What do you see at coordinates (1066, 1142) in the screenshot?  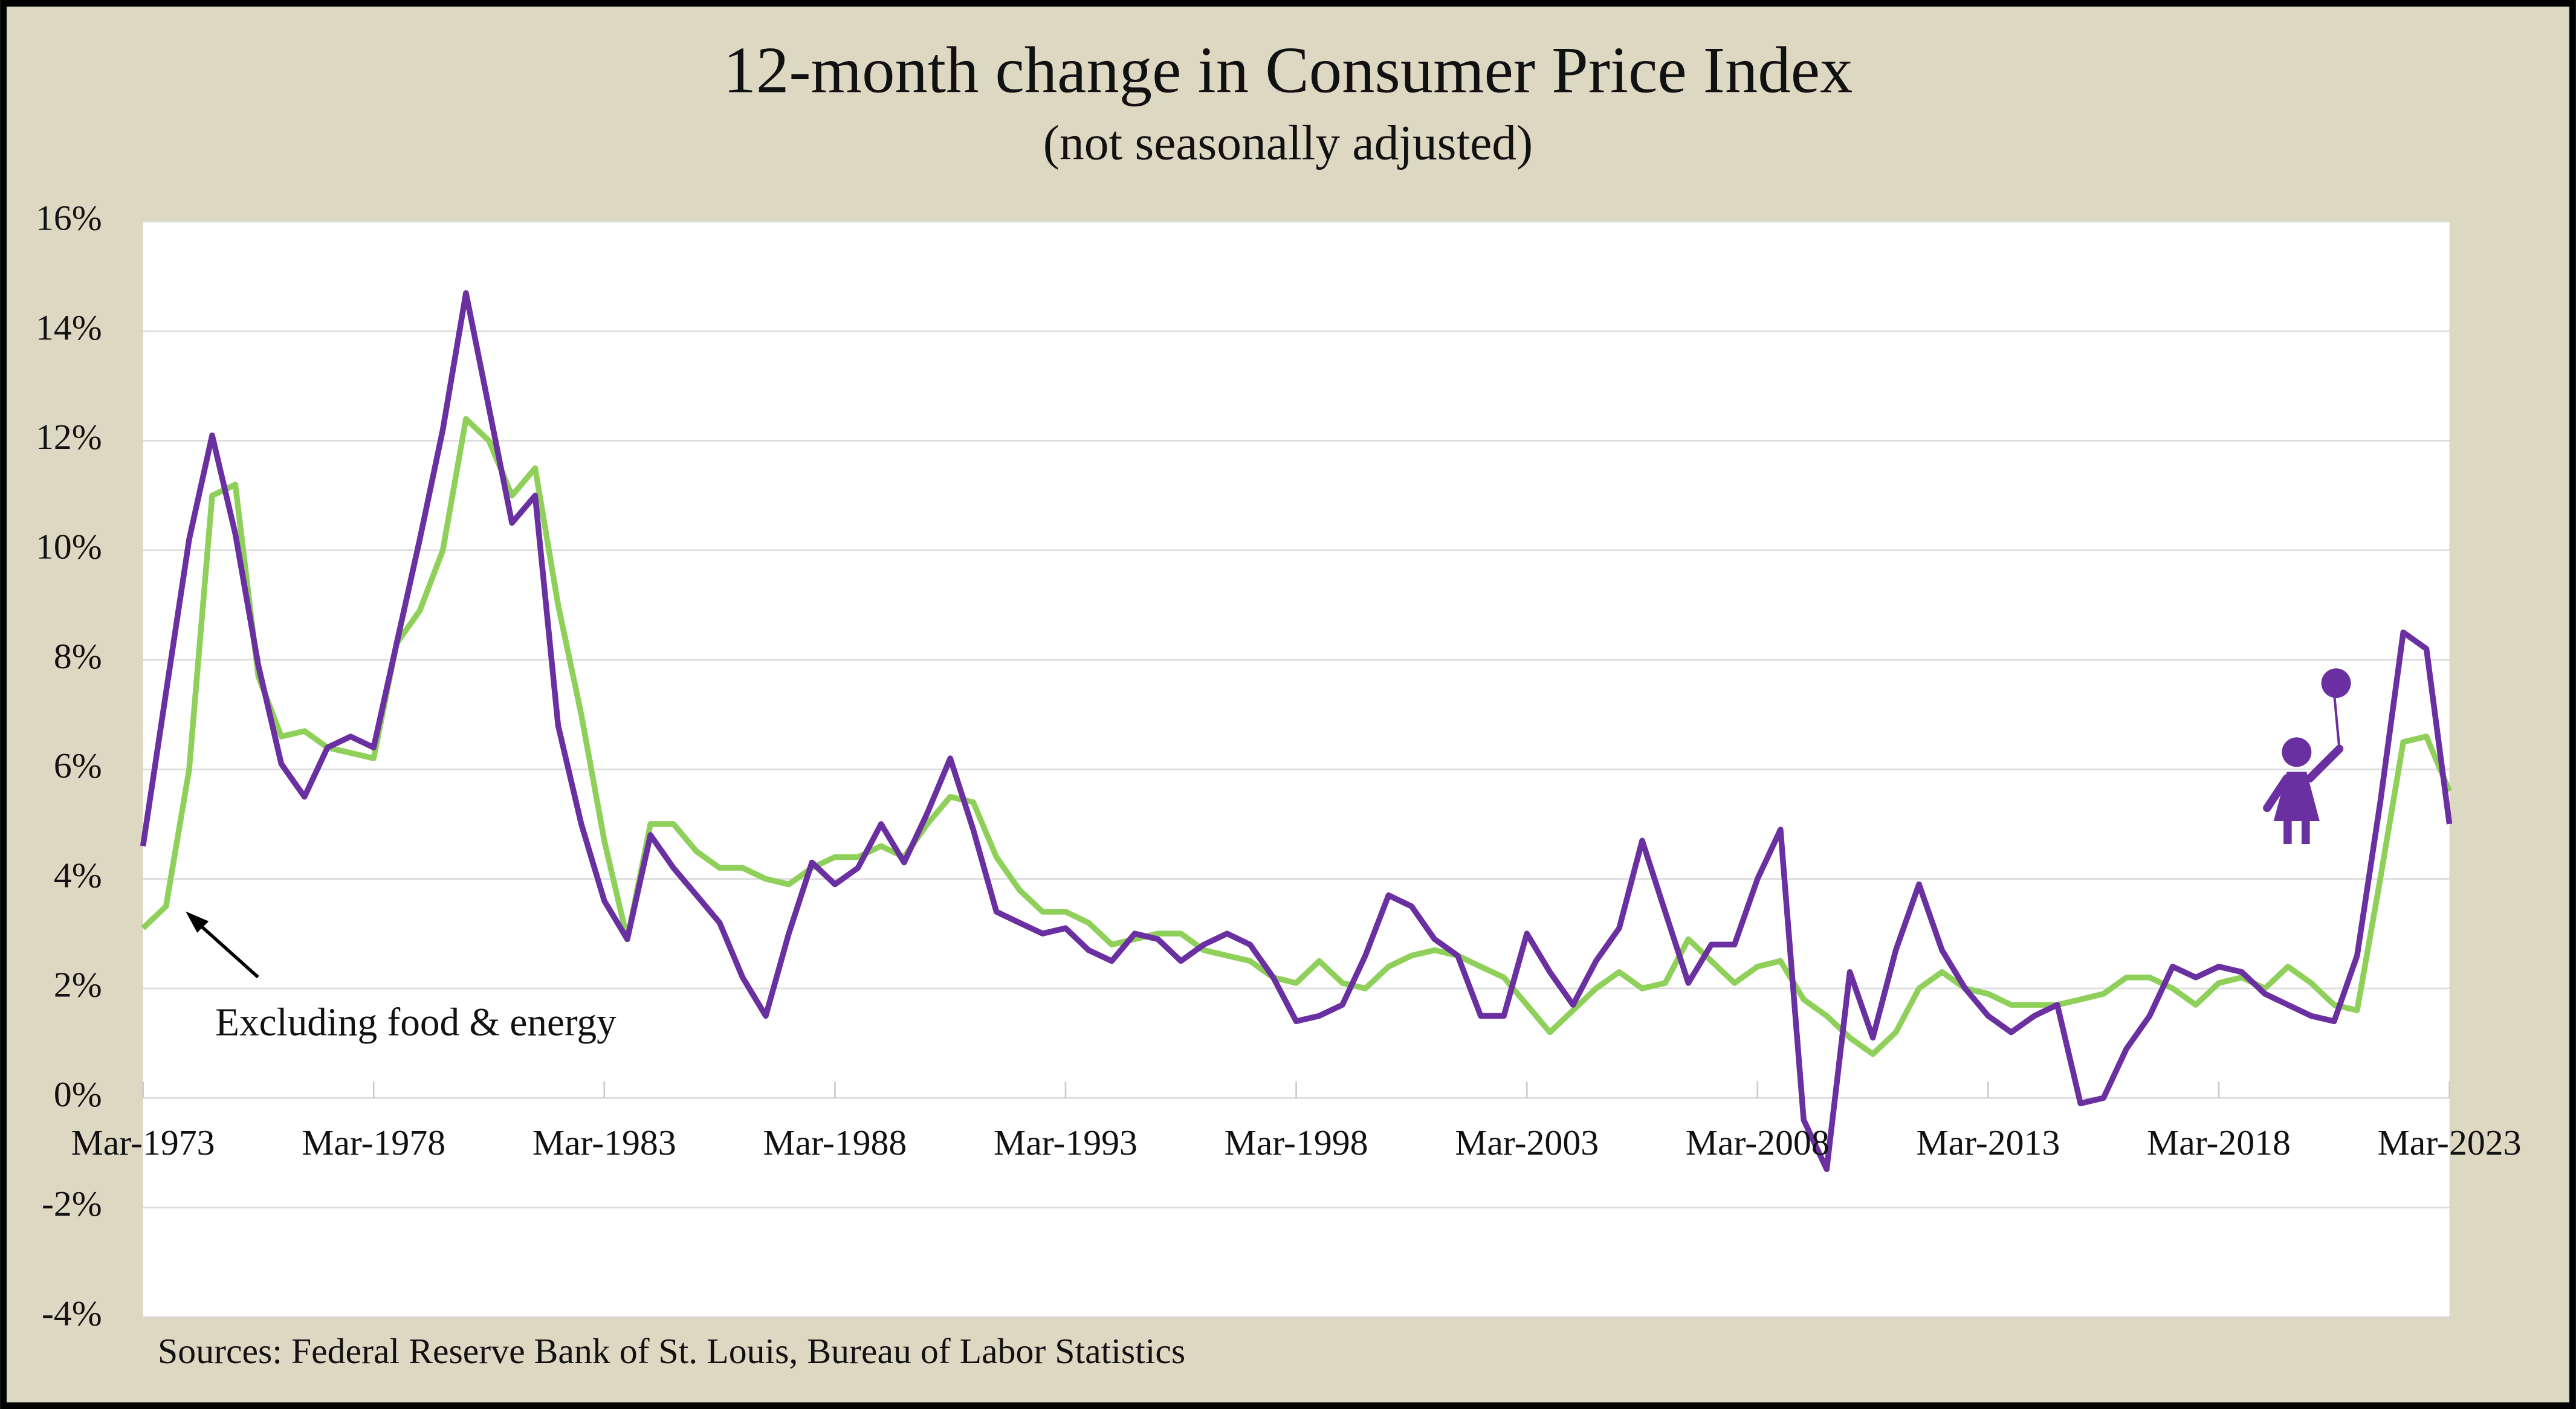 I see `x-tick-label: Mar-1993` at bounding box center [1066, 1142].